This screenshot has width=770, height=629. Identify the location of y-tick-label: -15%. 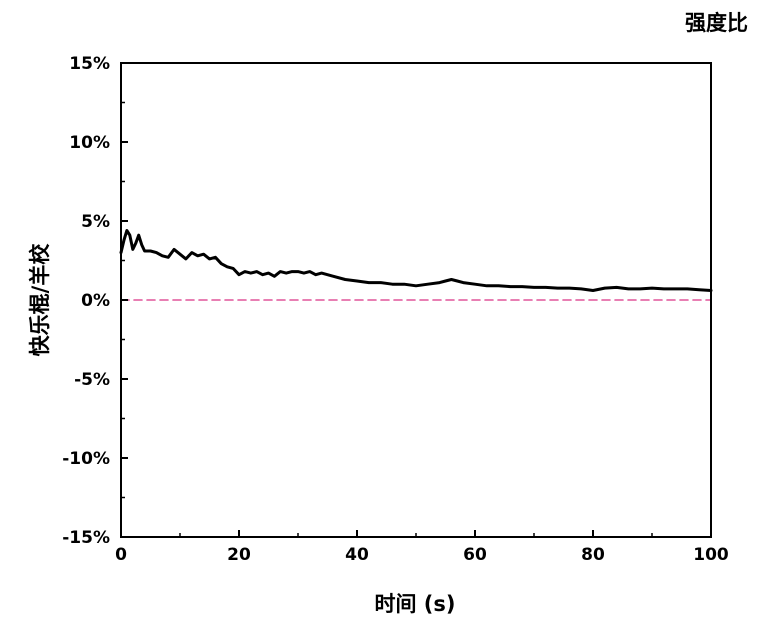
(86, 538).